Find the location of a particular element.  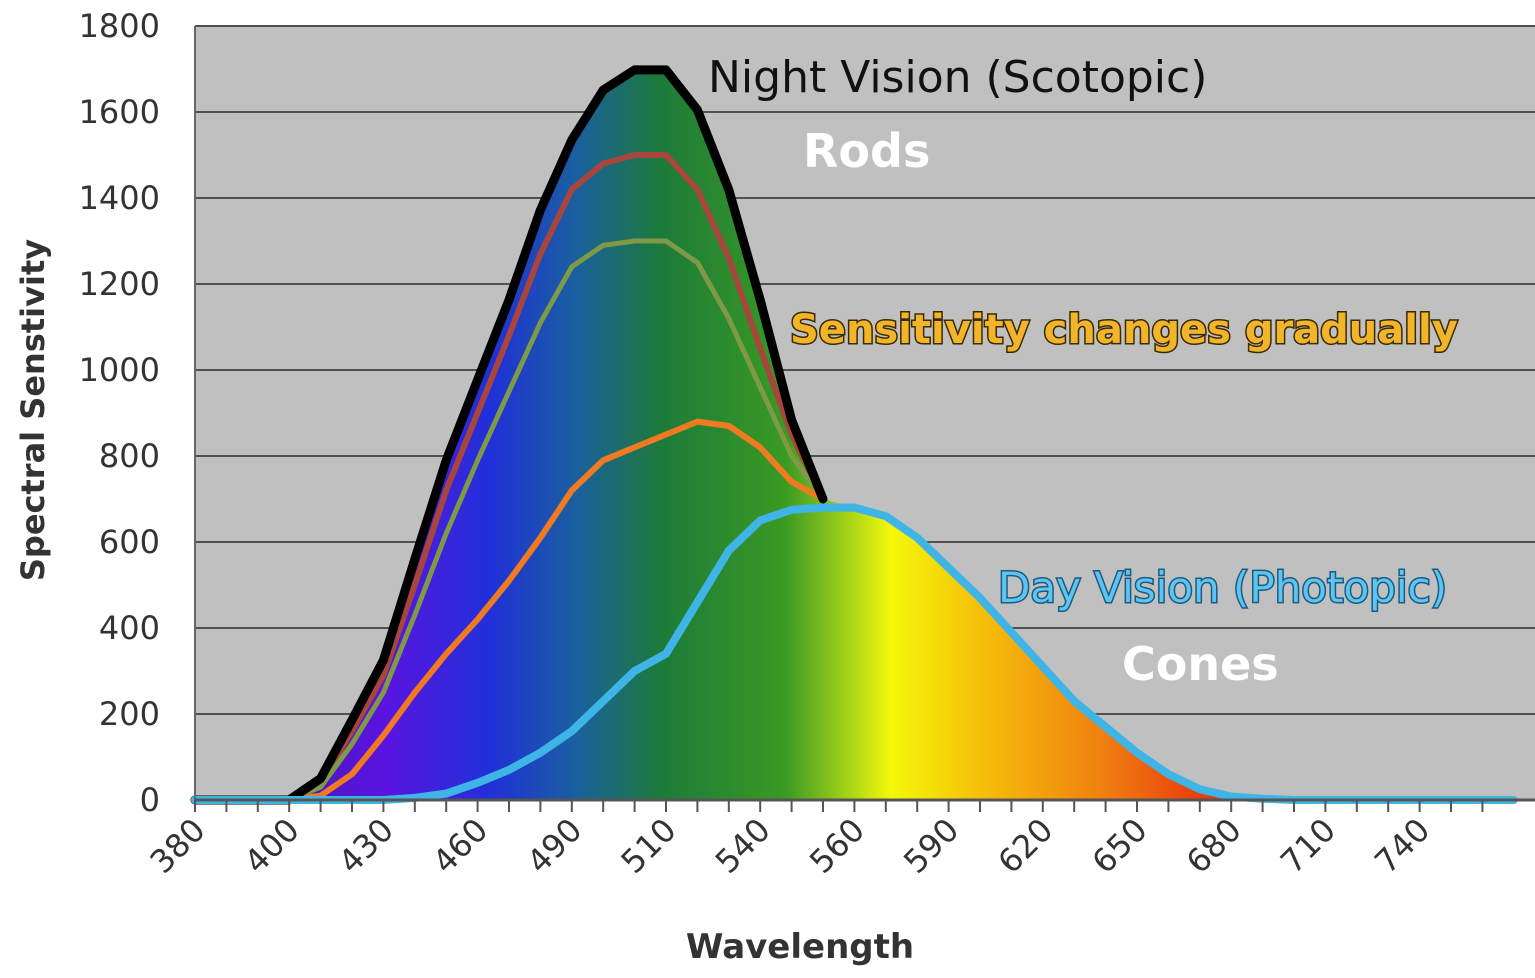

y-tick-label: 400 is located at coordinates (129, 628).